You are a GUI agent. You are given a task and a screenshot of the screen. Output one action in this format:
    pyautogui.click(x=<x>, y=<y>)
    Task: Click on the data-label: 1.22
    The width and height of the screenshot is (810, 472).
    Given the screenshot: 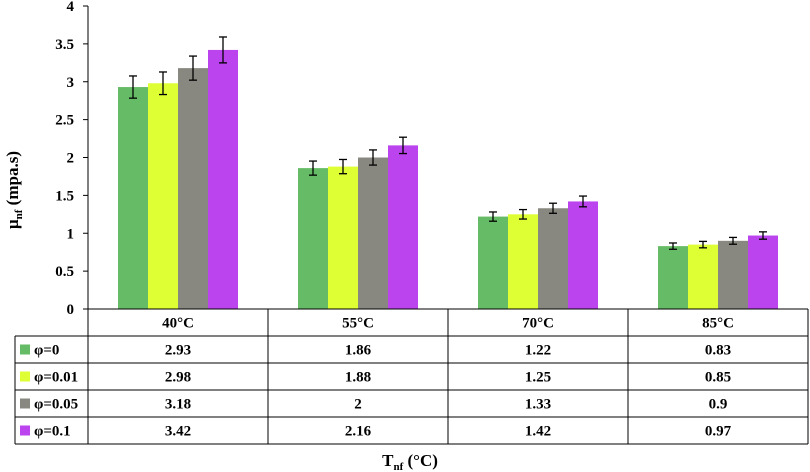 What is the action you would take?
    pyautogui.click(x=538, y=351)
    